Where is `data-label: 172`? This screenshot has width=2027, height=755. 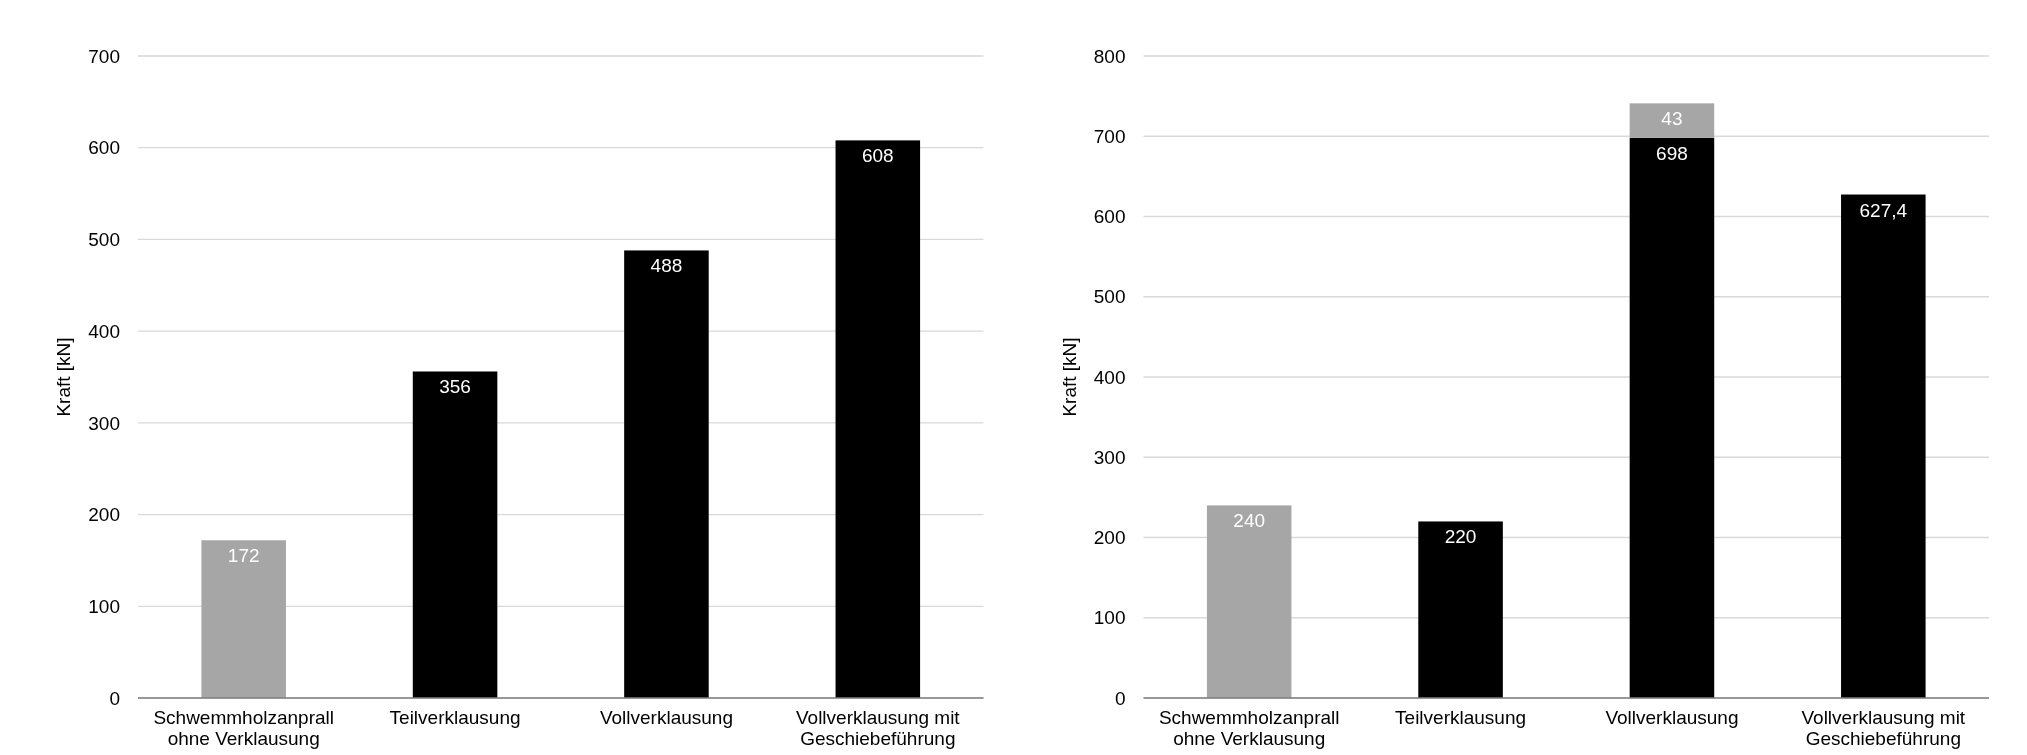 data-label: 172 is located at coordinates (243, 556).